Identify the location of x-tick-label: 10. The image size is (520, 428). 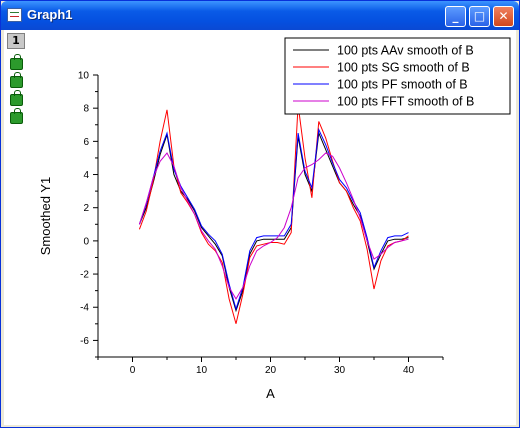
(202, 370).